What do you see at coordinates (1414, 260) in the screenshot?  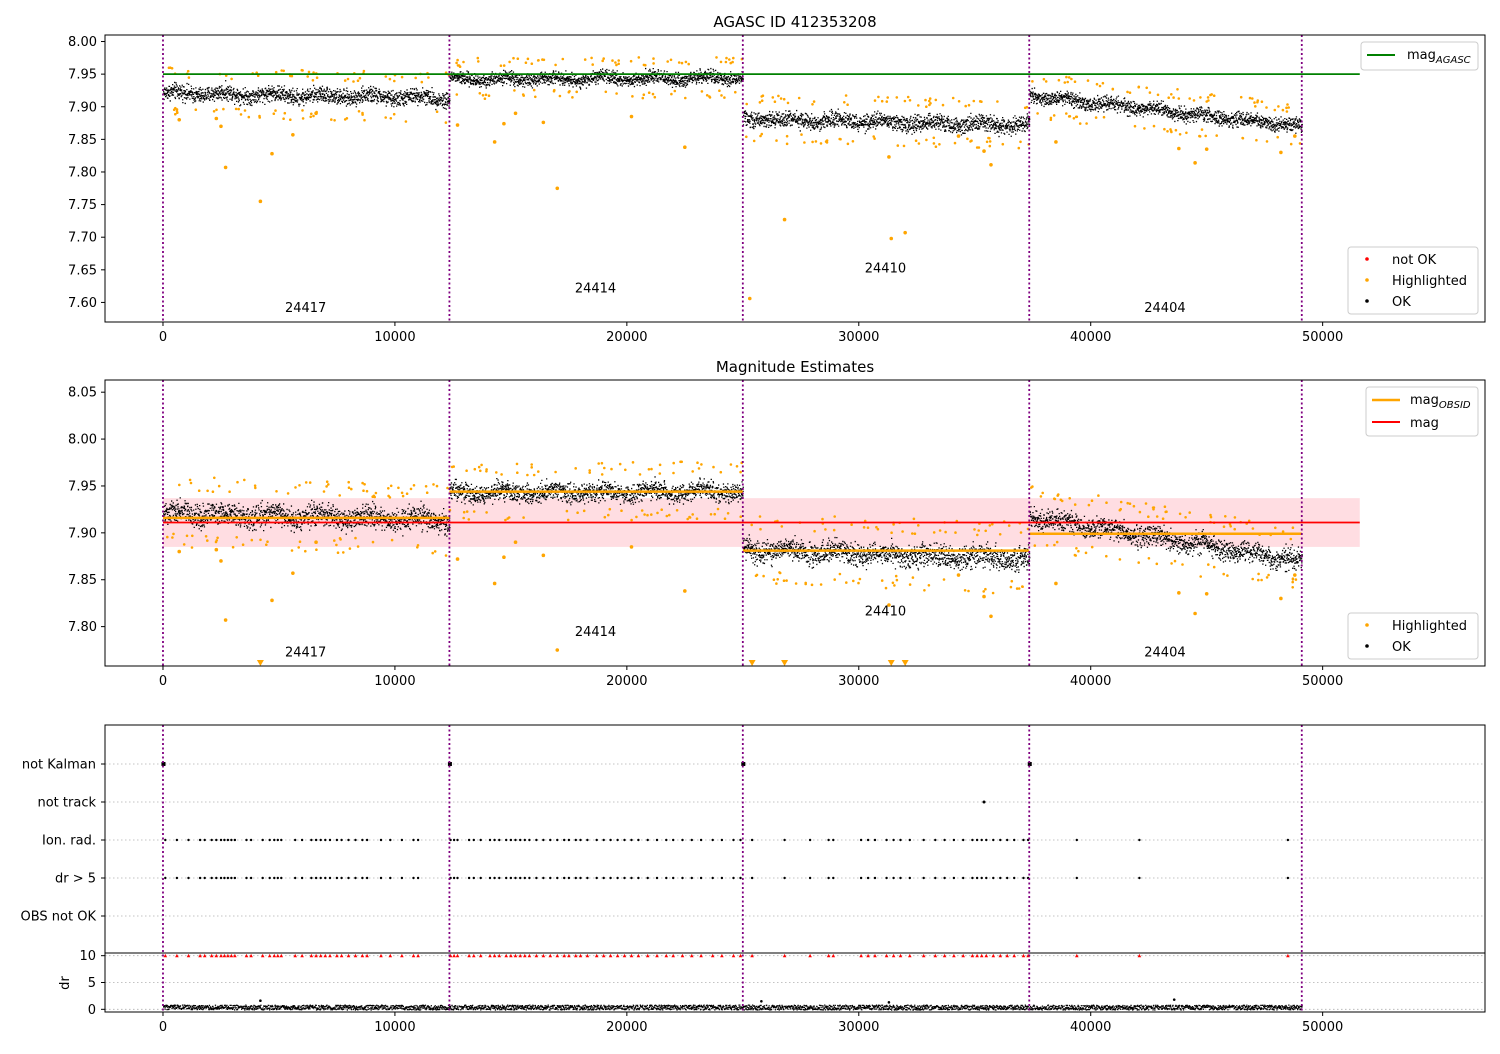 I see `legend-not-ok-label: not OK` at bounding box center [1414, 260].